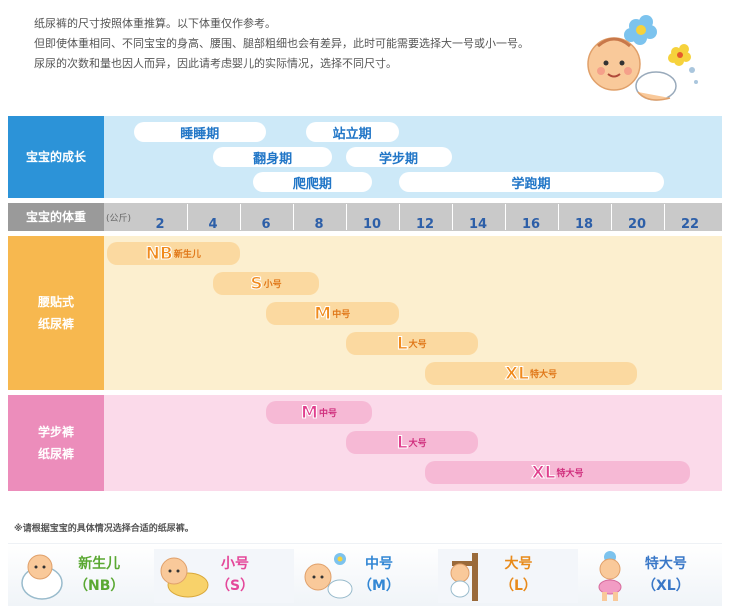 The width and height of the screenshot is (730, 607). I want to click on growth-label-text: 宝宝的成长, so click(55, 157).